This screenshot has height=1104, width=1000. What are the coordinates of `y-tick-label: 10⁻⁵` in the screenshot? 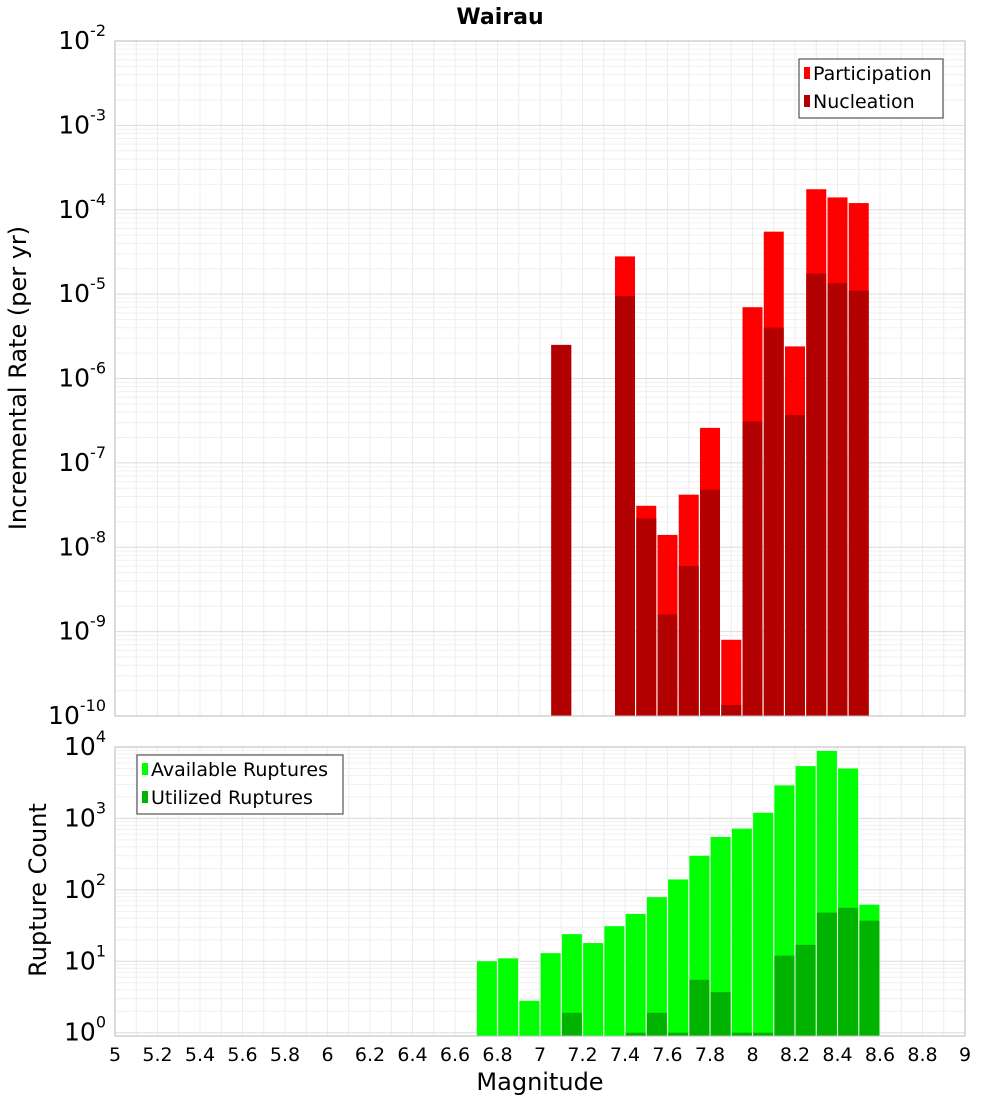 It's located at (82, 291).